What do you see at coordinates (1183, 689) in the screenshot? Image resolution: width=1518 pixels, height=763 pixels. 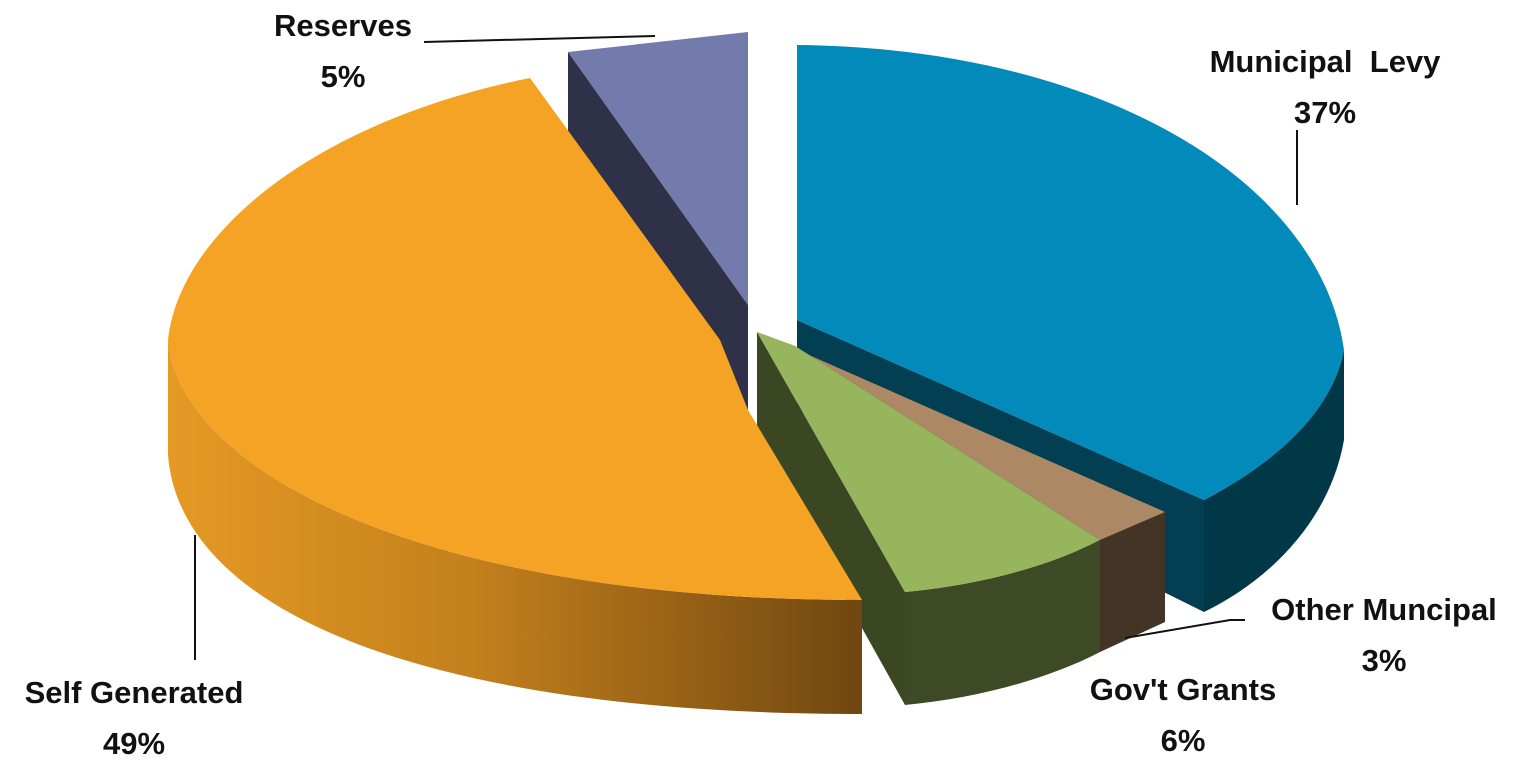 I see `label-govt-grants-name: Gov't Grants` at bounding box center [1183, 689].